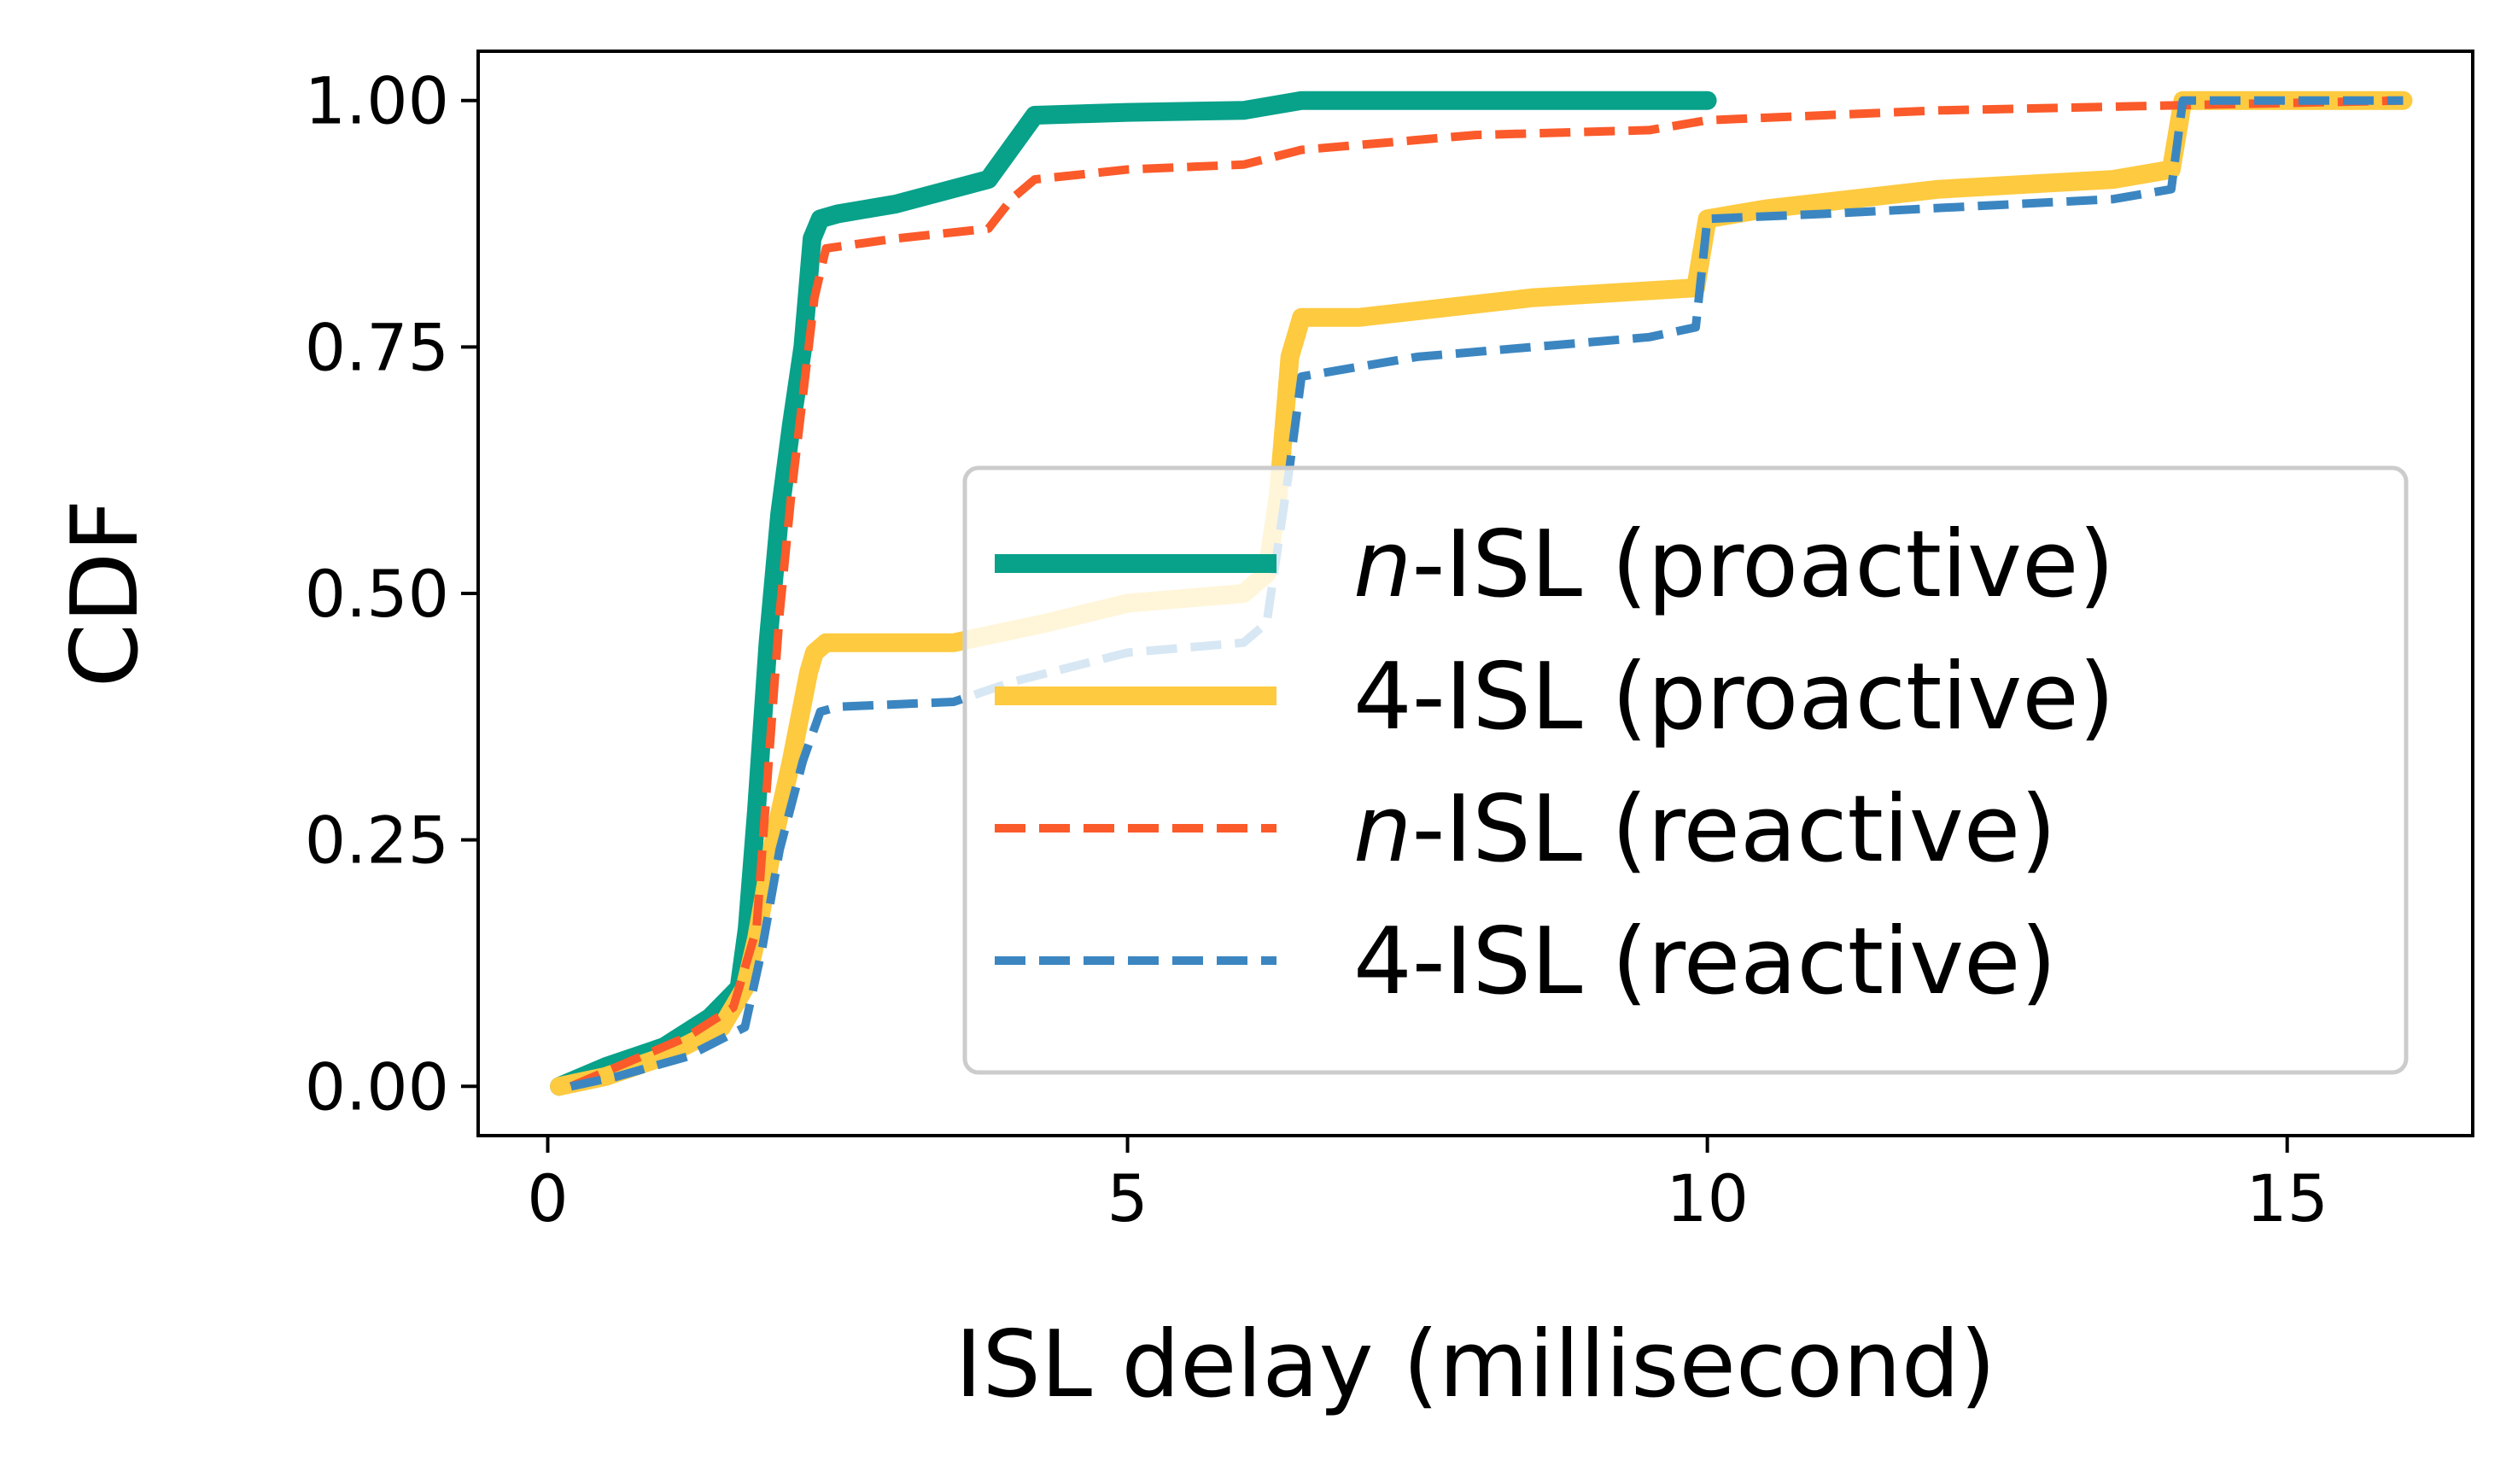 Image resolution: width=2512 pixels, height=1484 pixels. Describe the element at coordinates (547, 1198) in the screenshot. I see `x-tick-label: 0` at that location.